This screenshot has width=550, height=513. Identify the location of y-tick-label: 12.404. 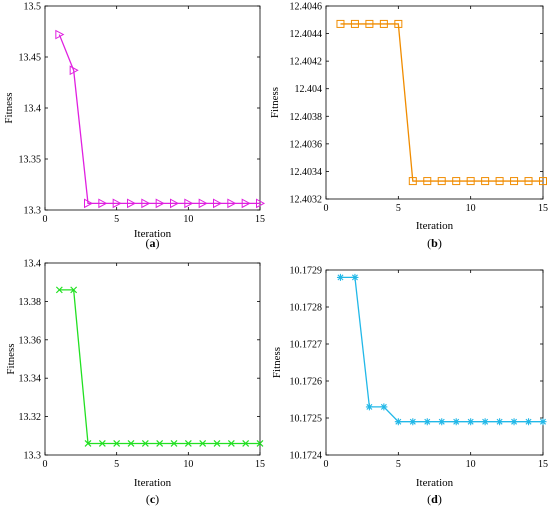
(309, 89).